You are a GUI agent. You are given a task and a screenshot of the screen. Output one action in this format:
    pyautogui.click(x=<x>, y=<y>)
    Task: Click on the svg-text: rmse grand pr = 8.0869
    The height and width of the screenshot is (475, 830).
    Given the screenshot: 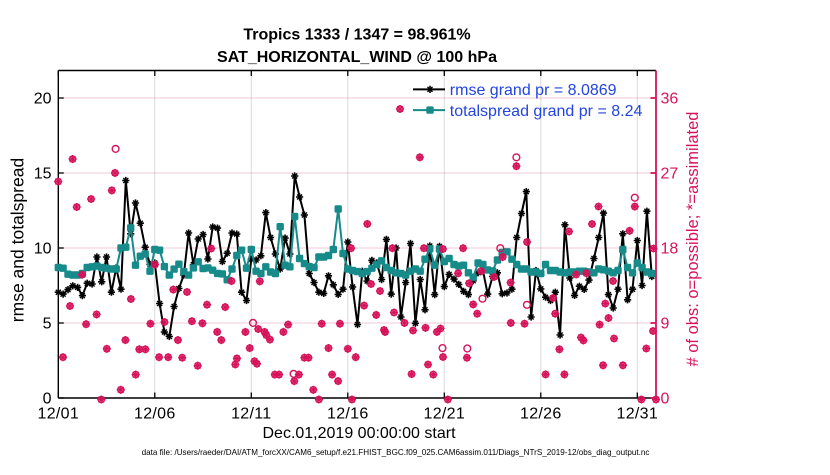 What is the action you would take?
    pyautogui.click(x=533, y=90)
    